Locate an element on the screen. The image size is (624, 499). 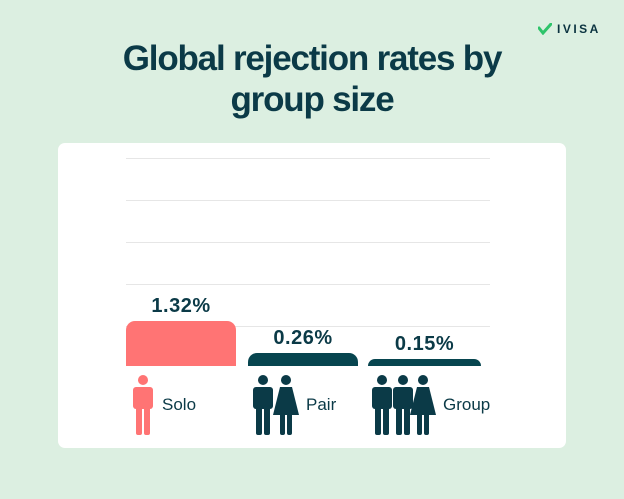
category-solo: Solo is located at coordinates (163, 405).